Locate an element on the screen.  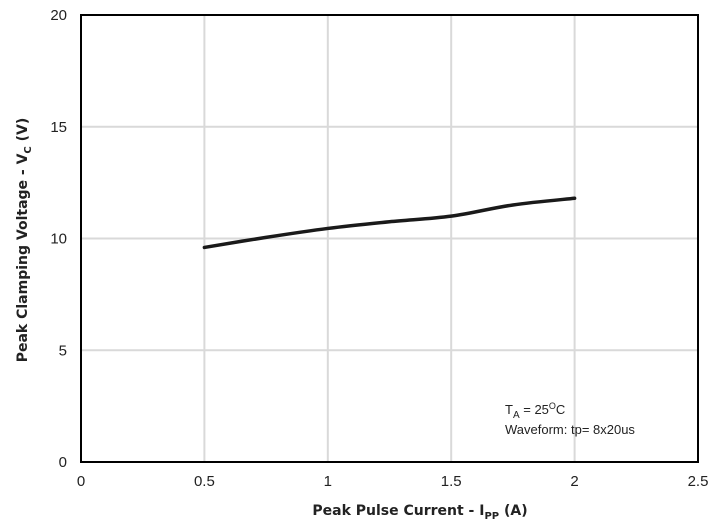
x-tick-label: 0.5 is located at coordinates (204, 481).